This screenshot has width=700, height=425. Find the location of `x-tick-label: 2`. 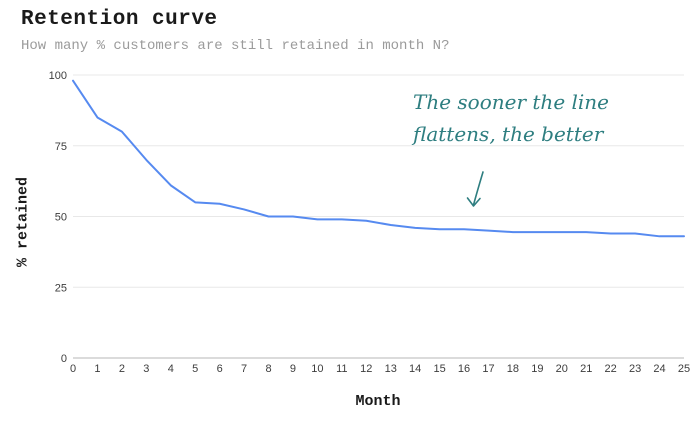

x-tick-label: 2 is located at coordinates (122, 369).